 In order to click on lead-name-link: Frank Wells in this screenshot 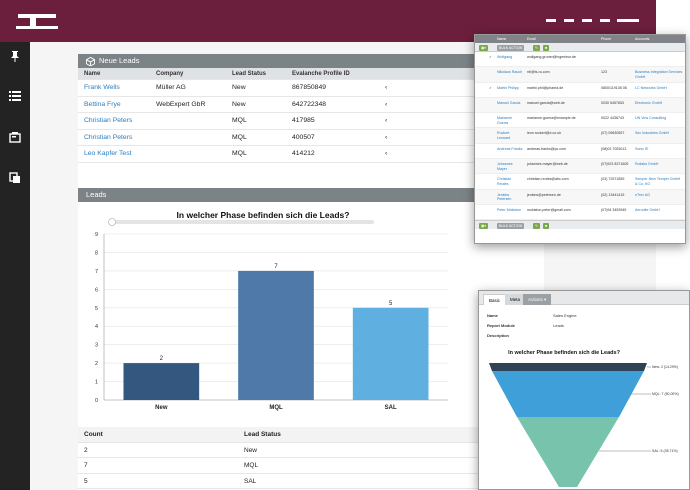, I will do `click(102, 87)`.